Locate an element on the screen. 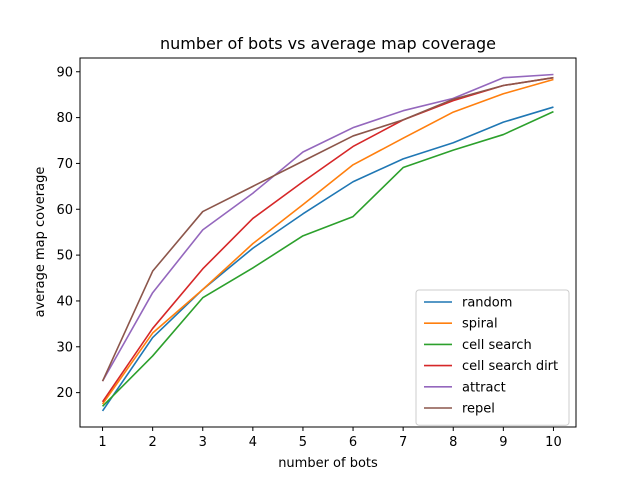 Image resolution: width=640 pixels, height=480 pixels. legend-label-2: cell search is located at coordinates (497, 345).